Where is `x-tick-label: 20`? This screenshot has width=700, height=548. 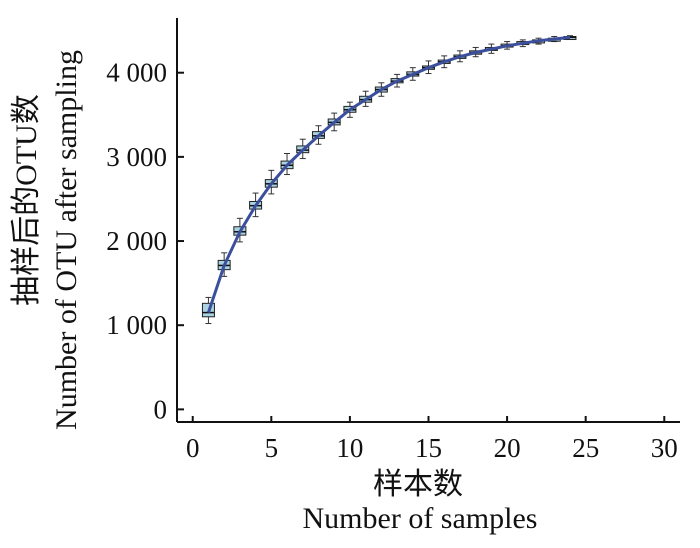 x-tick-label: 20 is located at coordinates (507, 448).